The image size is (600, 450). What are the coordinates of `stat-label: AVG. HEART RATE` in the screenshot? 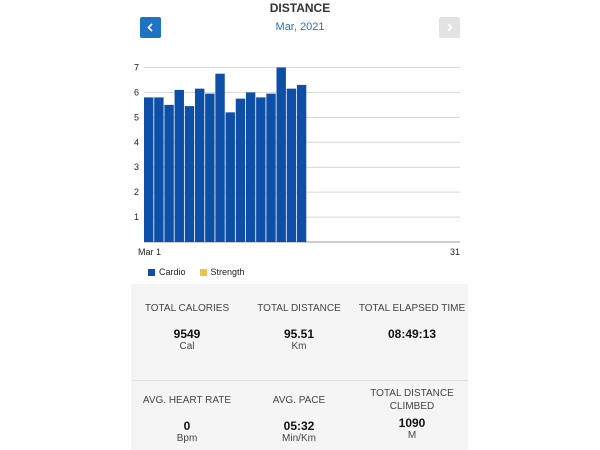 It's located at (187, 400).